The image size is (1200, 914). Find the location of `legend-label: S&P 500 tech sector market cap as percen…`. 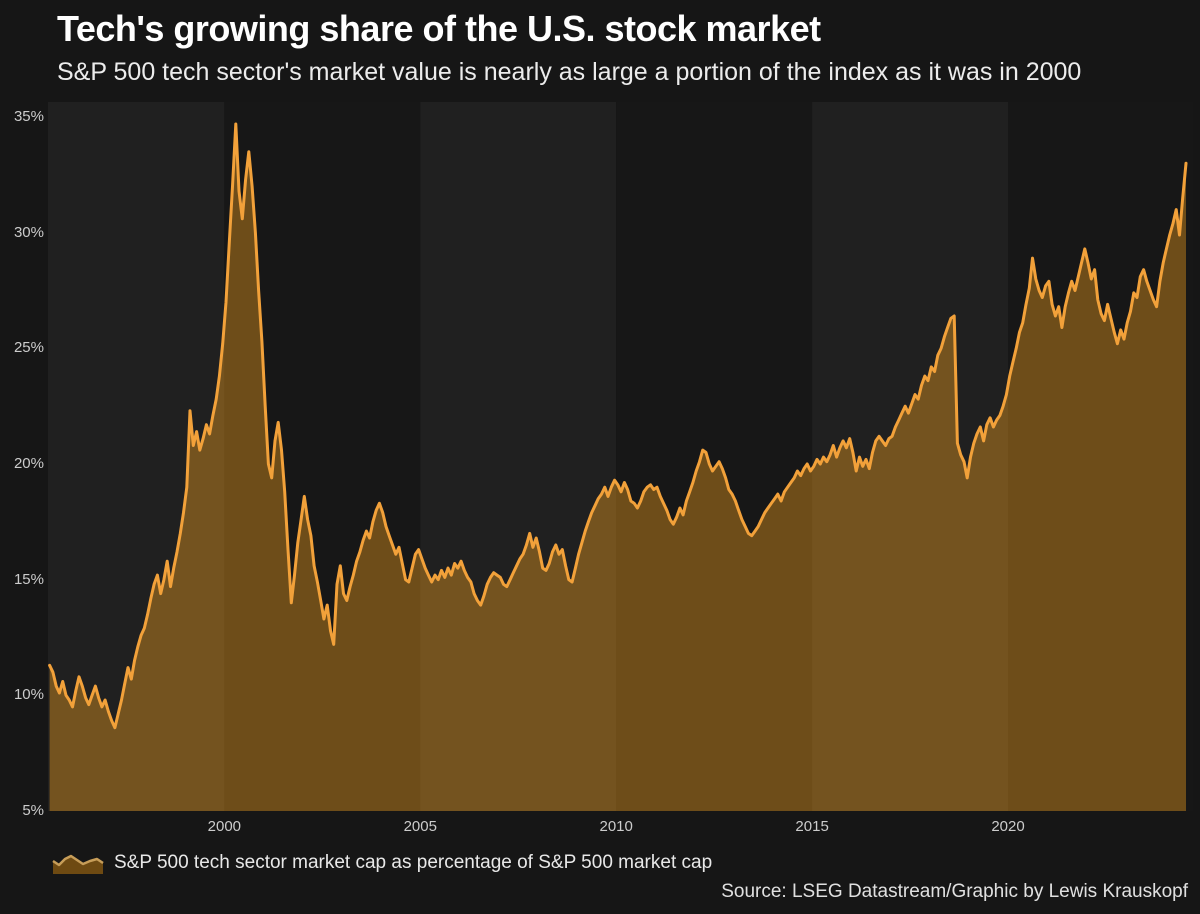

legend-label: S&P 500 tech sector market cap as percen… is located at coordinates (413, 862).